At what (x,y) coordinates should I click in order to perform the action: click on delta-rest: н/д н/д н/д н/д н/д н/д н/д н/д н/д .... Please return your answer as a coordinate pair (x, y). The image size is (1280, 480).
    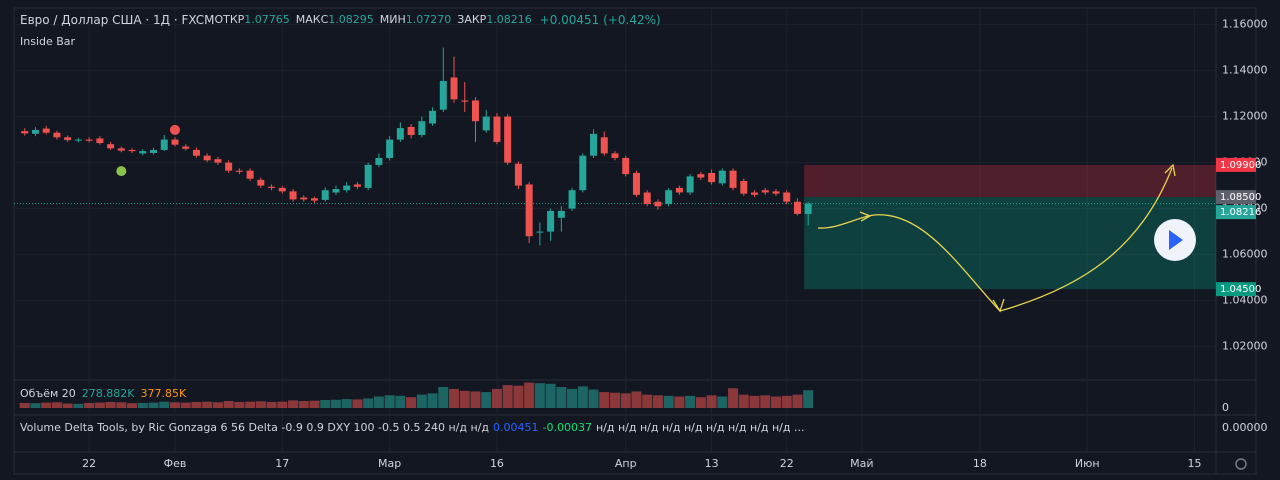
    Looking at the image, I should click on (700, 427).